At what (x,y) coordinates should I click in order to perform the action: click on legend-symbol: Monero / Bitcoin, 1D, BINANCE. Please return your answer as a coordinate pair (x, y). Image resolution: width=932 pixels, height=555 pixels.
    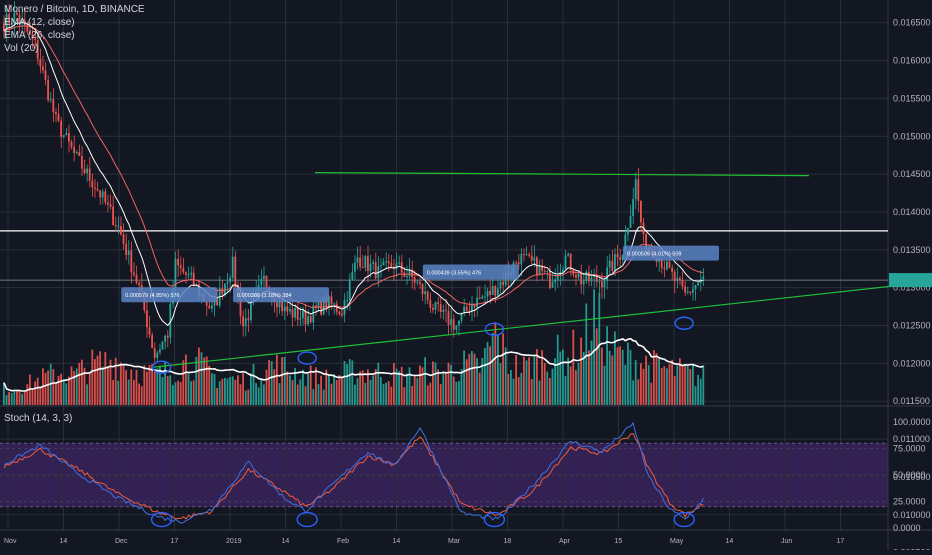
    Looking at the image, I should click on (74, 9).